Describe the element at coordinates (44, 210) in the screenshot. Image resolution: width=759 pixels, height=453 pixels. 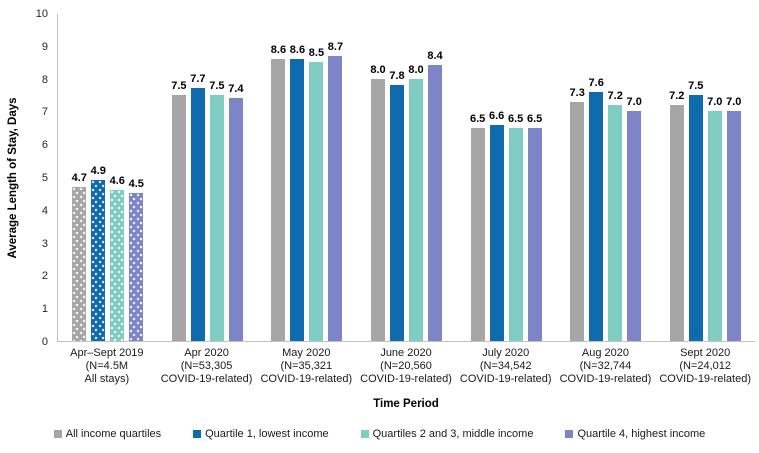
I see `y-tick-label: 4` at that location.